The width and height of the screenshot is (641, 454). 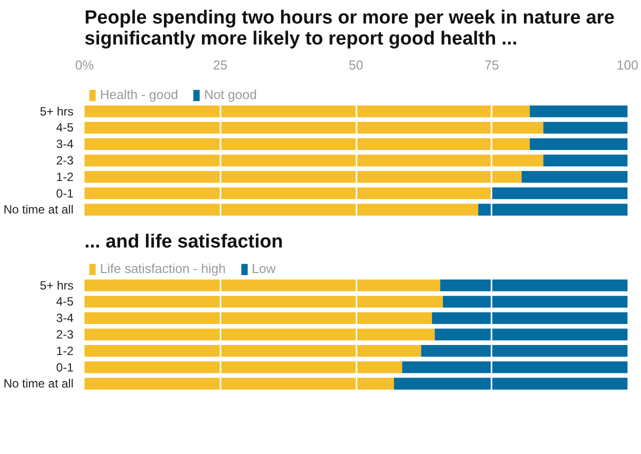 What do you see at coordinates (139, 94) in the screenshot?
I see `legend-label: Health - good` at bounding box center [139, 94].